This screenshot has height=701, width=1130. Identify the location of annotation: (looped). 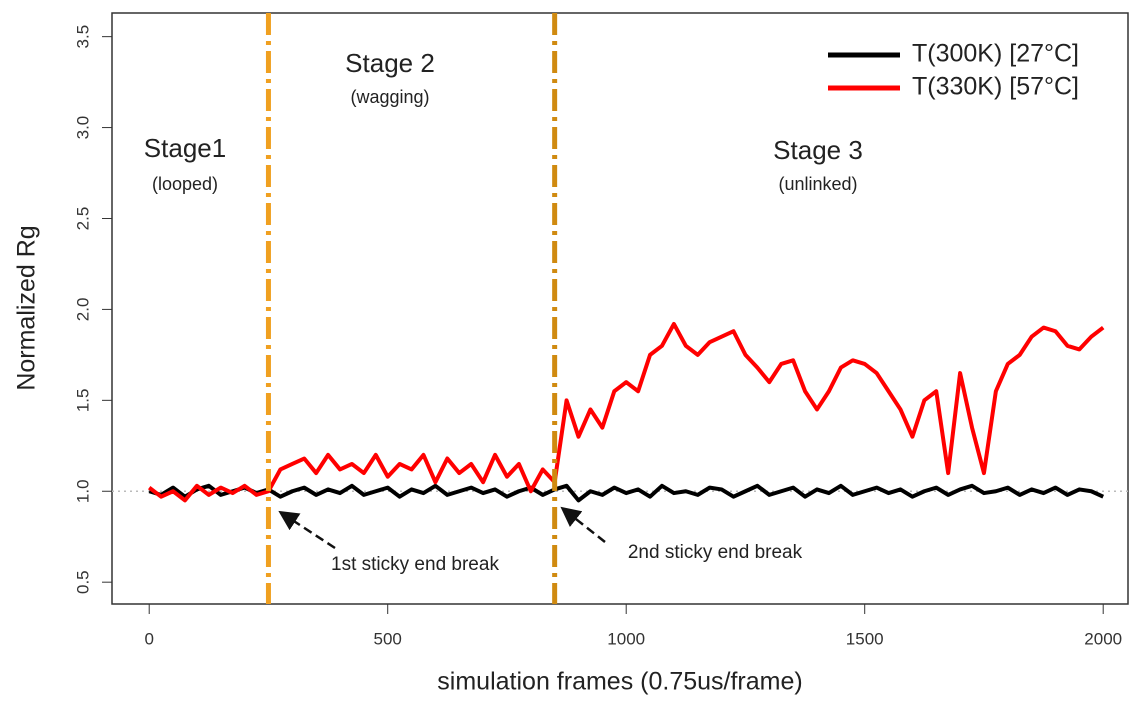
(185, 184).